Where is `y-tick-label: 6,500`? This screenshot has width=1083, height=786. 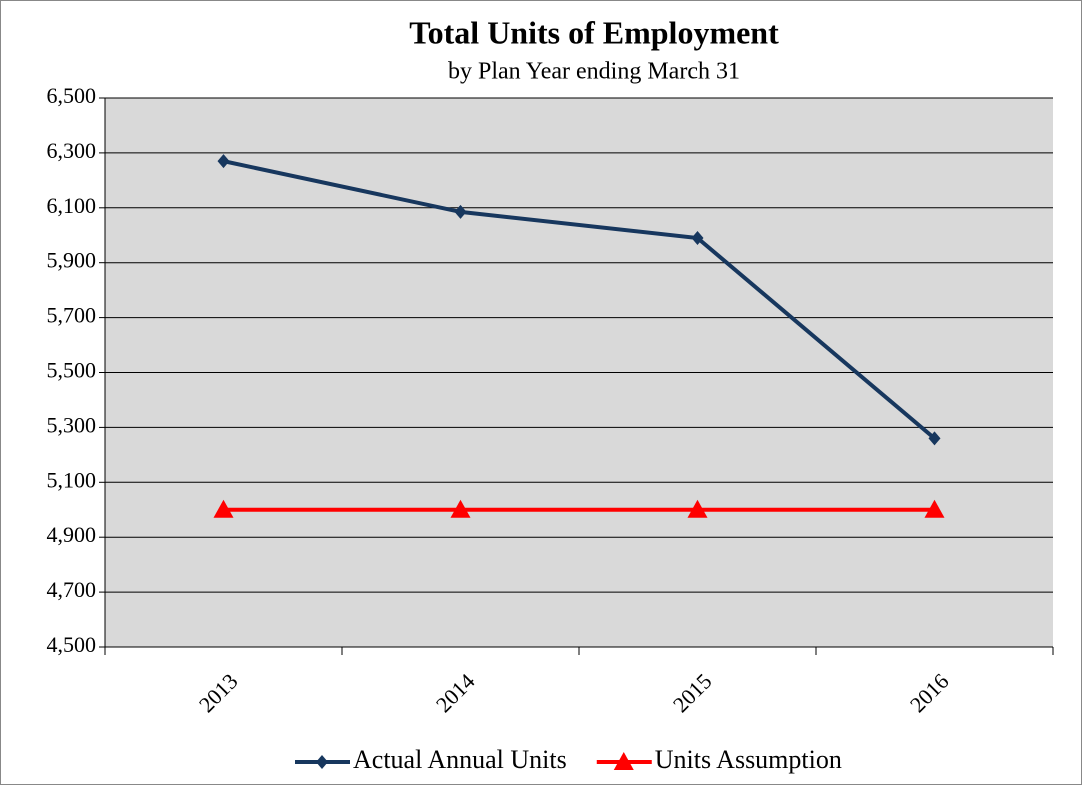 y-tick-label: 6,500 is located at coordinates (72, 95).